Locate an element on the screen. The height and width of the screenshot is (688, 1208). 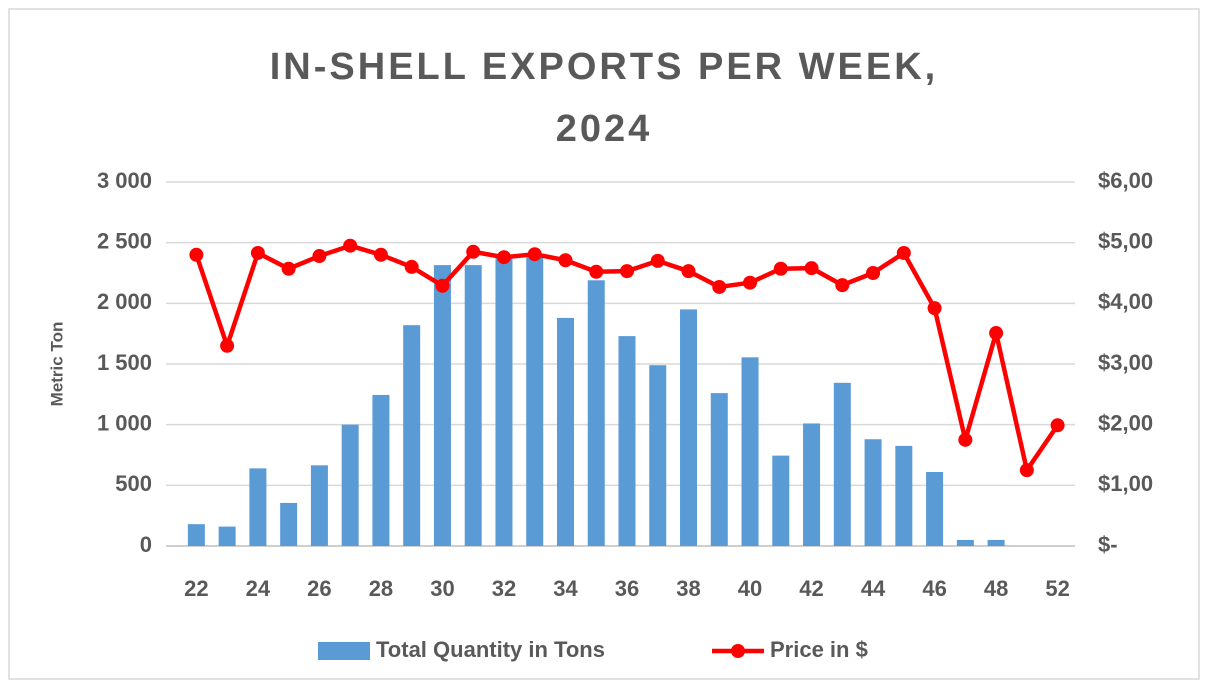
y2-tick-label: $5,00 is located at coordinates (1125, 240).